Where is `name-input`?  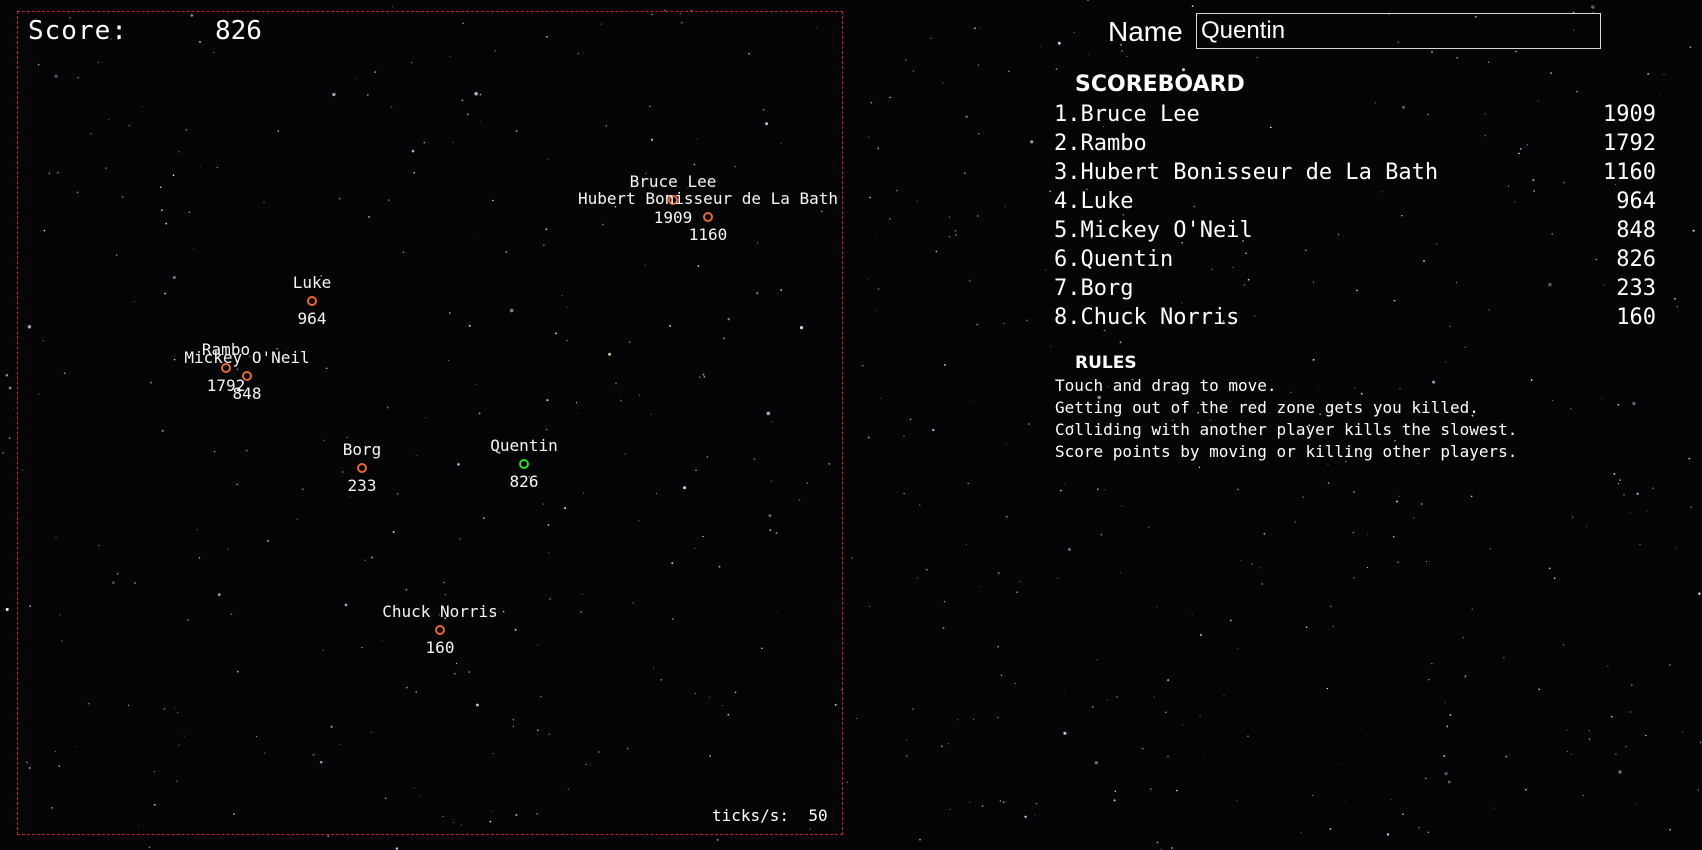
name-input is located at coordinates (1398, 31).